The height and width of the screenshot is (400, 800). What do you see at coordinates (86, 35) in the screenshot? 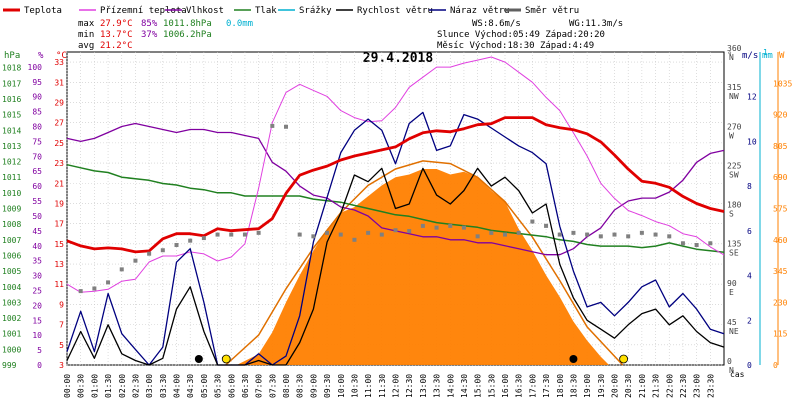
I see `stats-min-label: min` at bounding box center [86, 35].